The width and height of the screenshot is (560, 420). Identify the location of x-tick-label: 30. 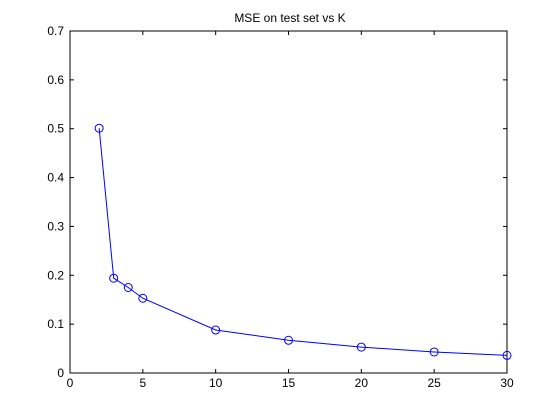
(507, 383).